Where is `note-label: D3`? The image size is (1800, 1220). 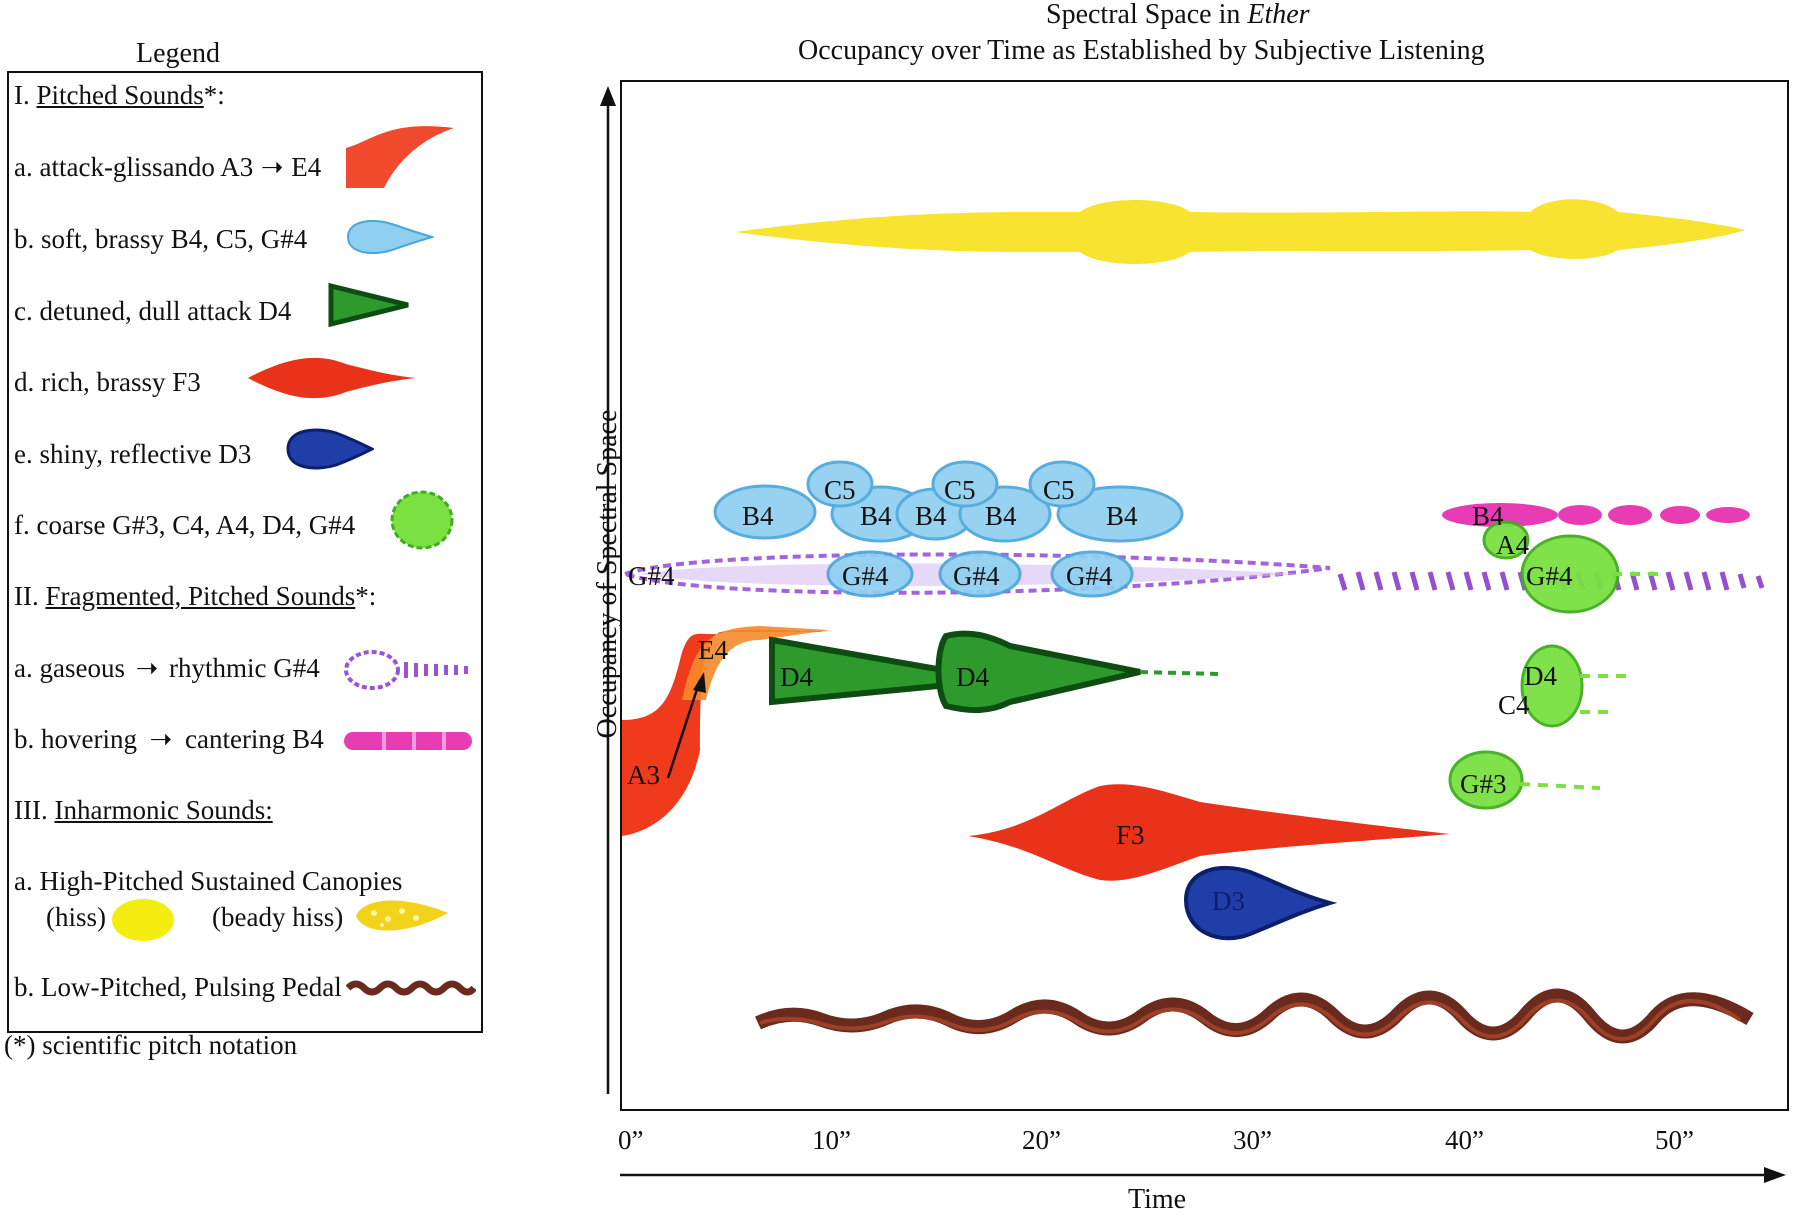
note-label: D3 is located at coordinates (1228, 901).